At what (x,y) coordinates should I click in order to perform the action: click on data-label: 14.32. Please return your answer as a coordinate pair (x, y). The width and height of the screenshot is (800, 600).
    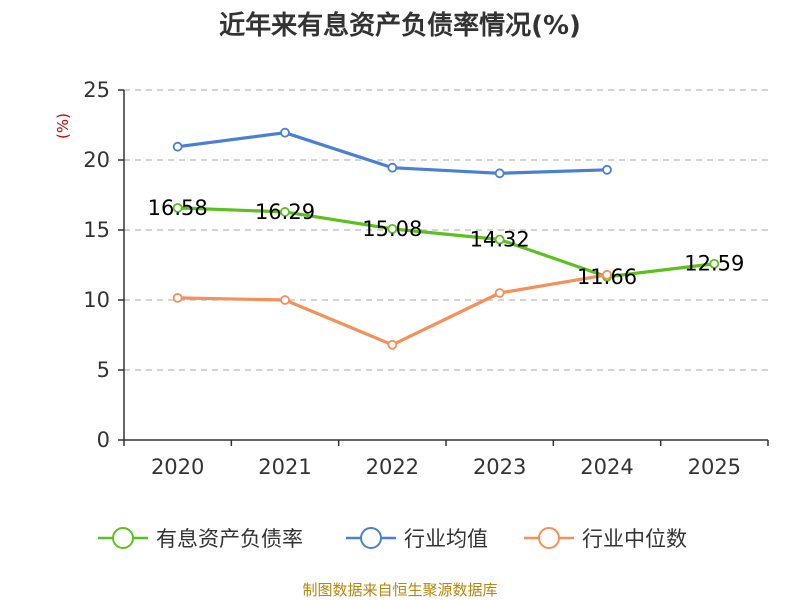
    Looking at the image, I should click on (500, 240).